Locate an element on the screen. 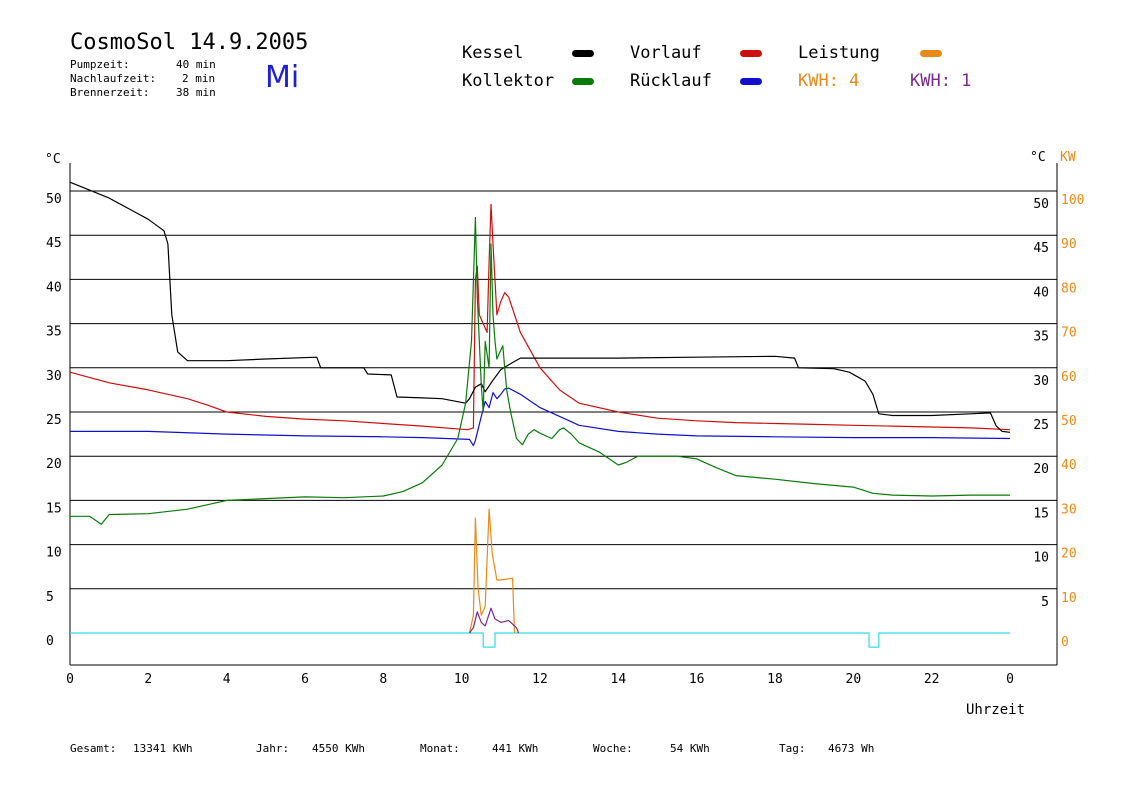 This screenshot has width=1148, height=812. y-tick-right: 20 is located at coordinates (1041, 469).